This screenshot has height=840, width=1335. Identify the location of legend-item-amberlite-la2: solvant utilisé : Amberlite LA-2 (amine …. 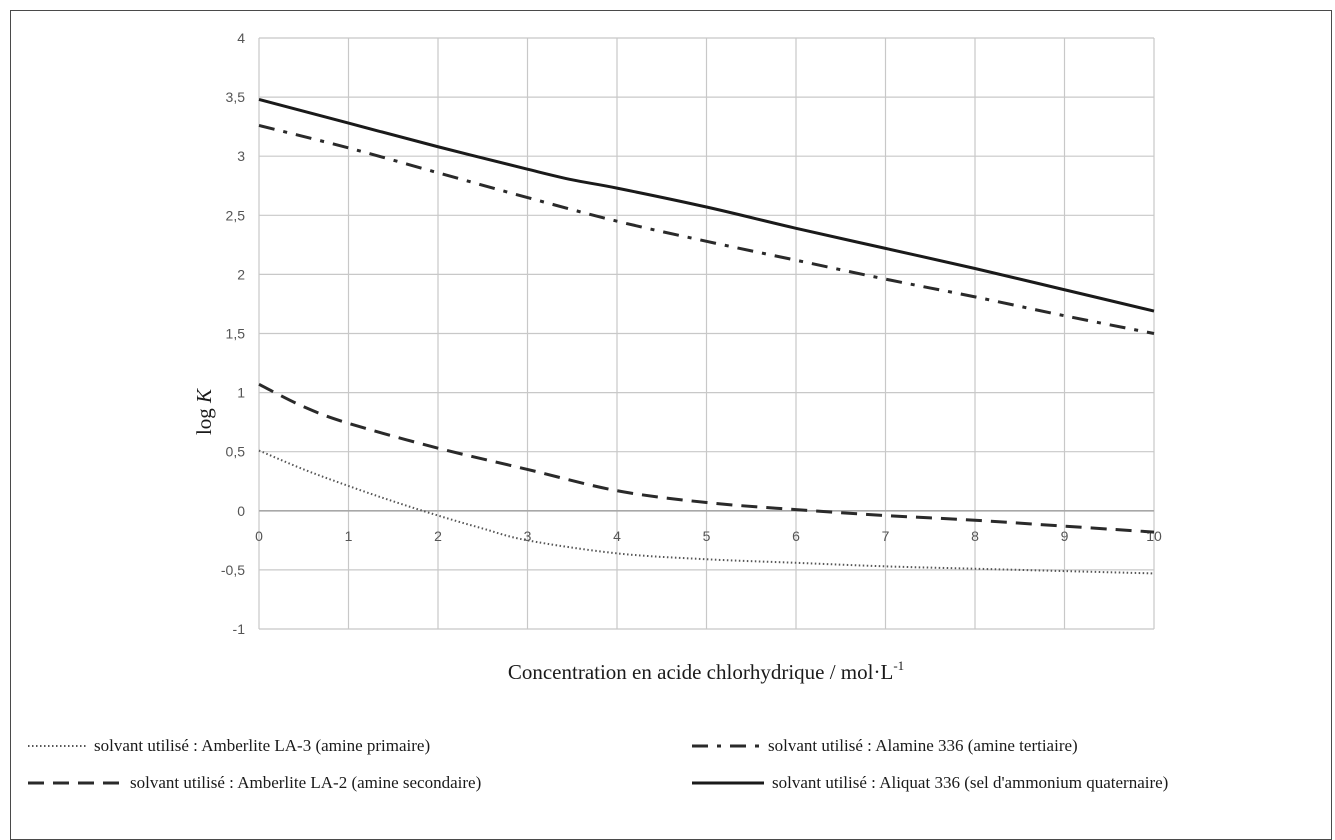
(253, 783).